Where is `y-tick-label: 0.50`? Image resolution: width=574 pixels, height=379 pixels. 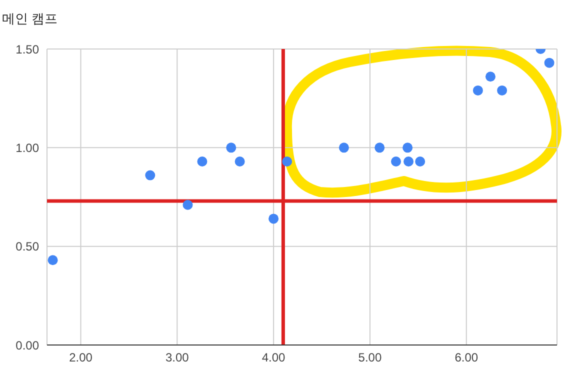 y-tick-label: 0.50 is located at coordinates (28, 247).